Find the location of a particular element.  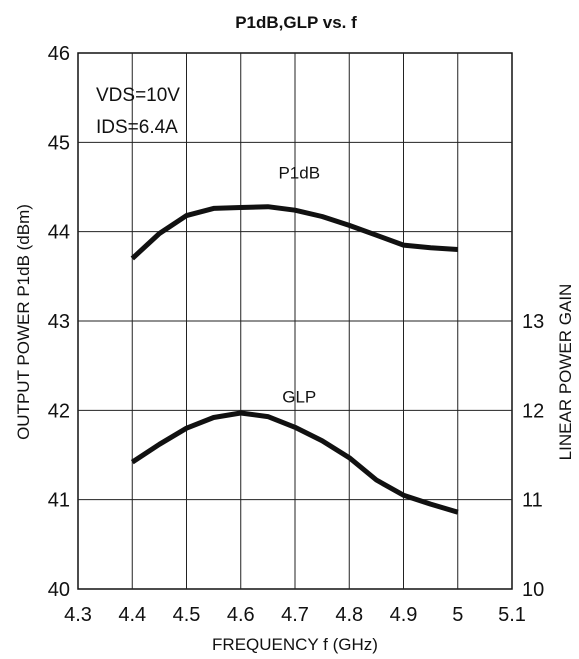

y-tick-label: 40 is located at coordinates (59, 590).